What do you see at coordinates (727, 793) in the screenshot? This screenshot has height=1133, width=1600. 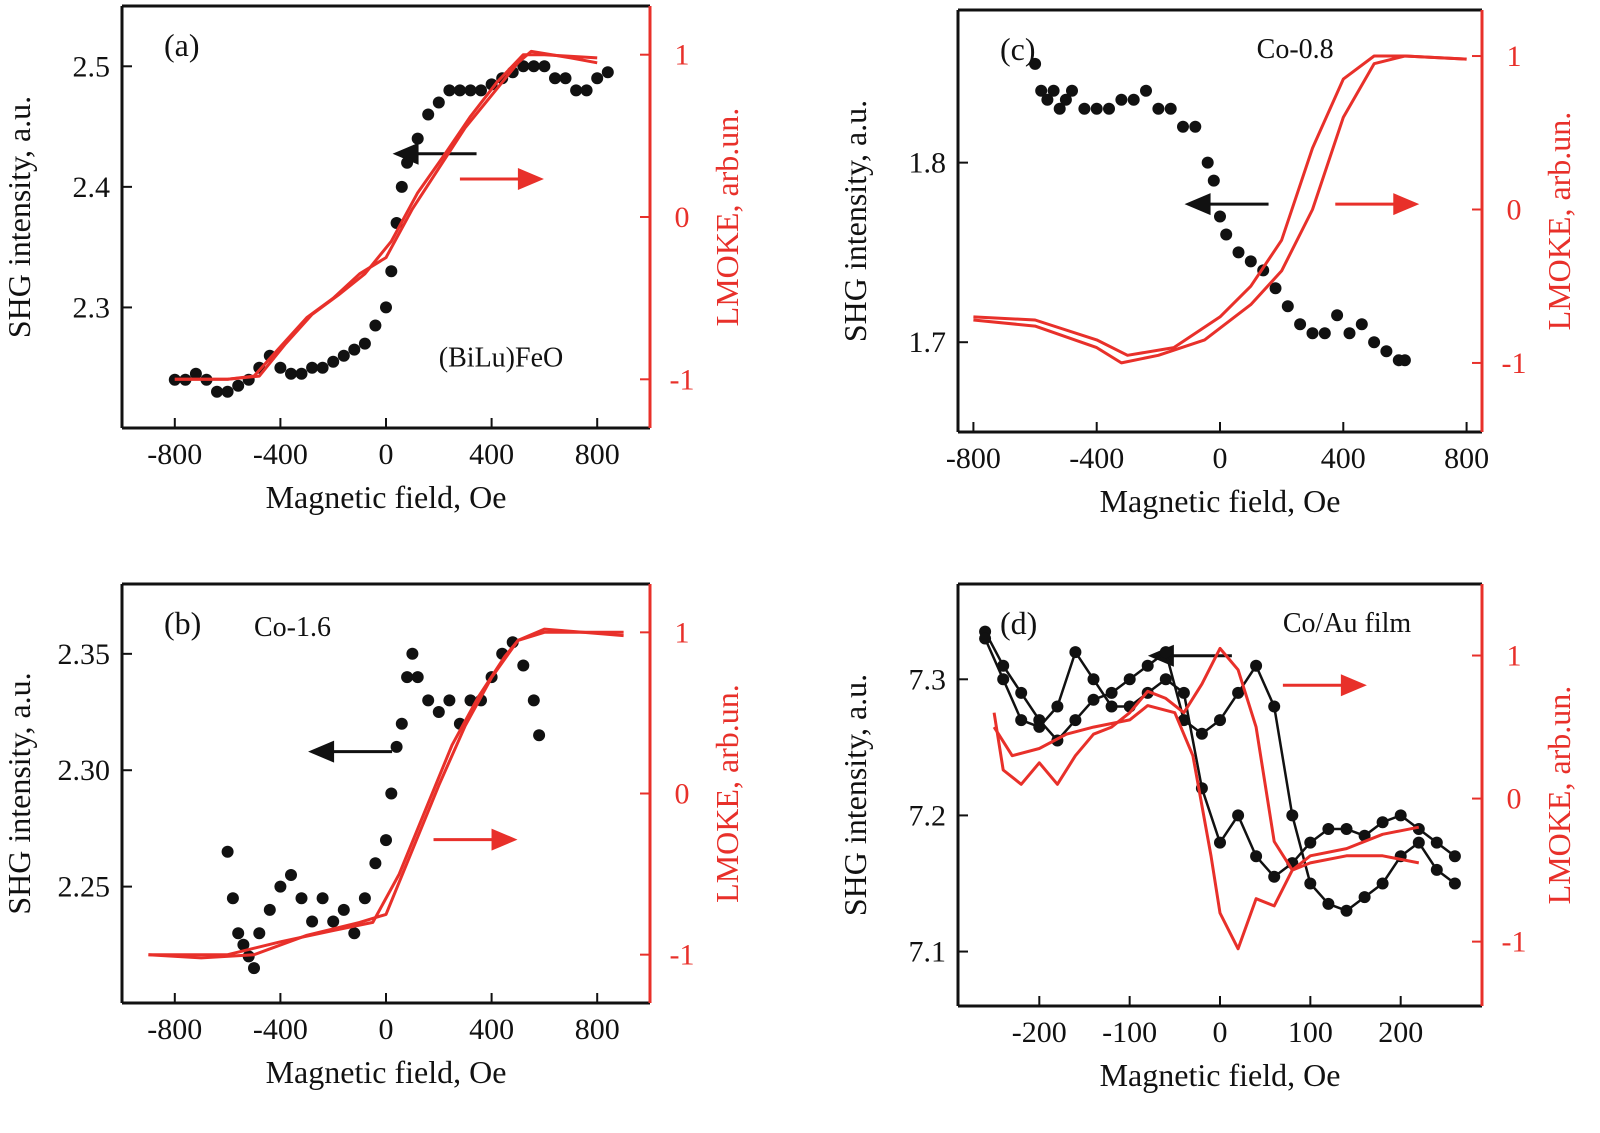 I see `y2-axis-label: LMOKE, arb.un.` at bounding box center [727, 793].